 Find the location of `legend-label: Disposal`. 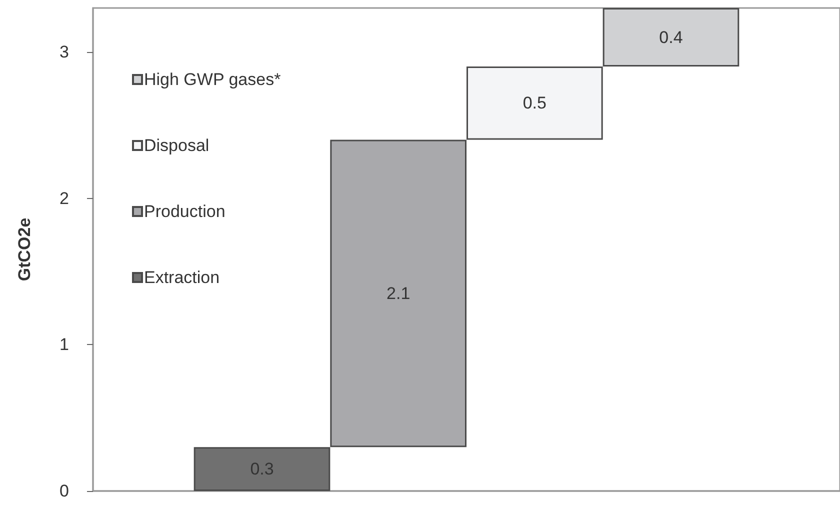

legend-label: Disposal is located at coordinates (177, 145).